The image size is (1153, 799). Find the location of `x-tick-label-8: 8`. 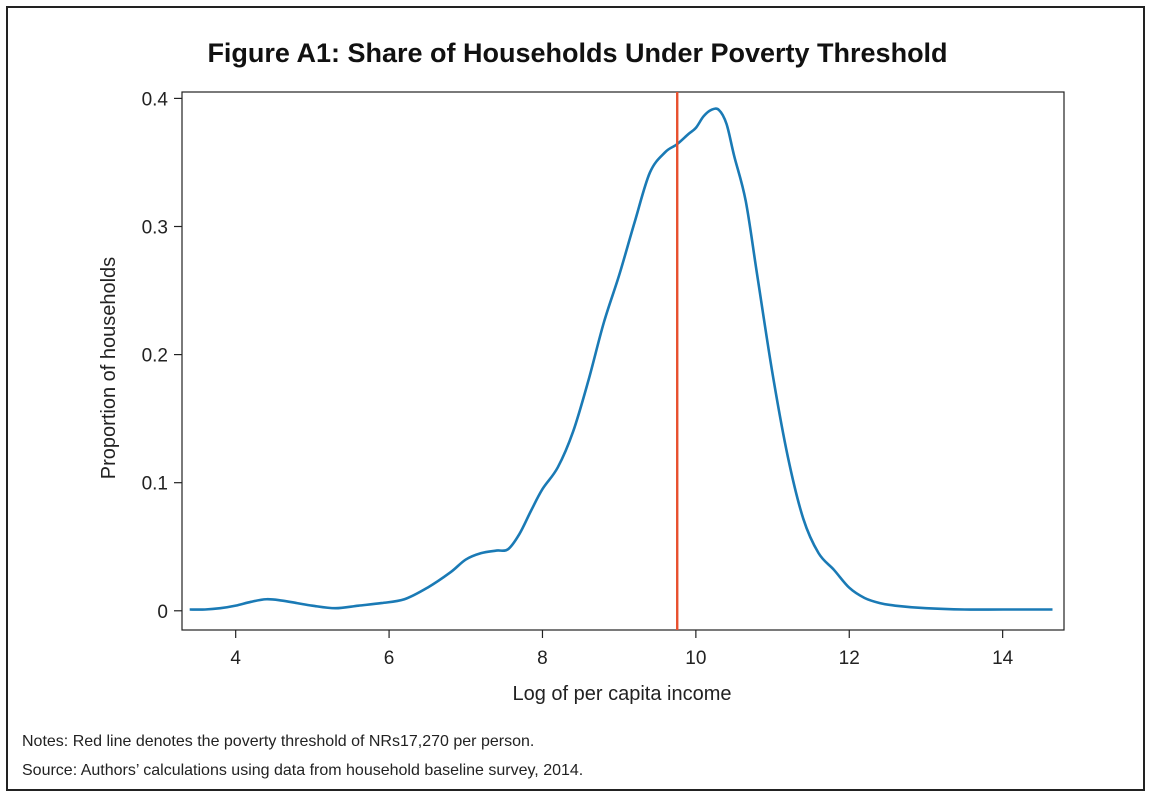

x-tick-label-8: 8 is located at coordinates (542, 658).